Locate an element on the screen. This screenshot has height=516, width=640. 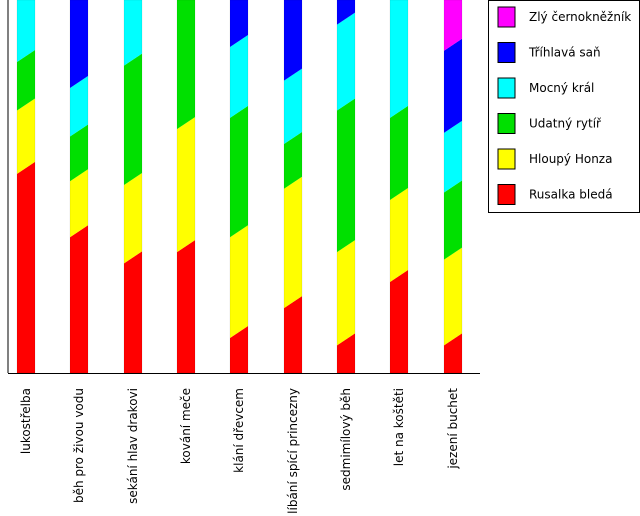
x-tick-label: líbání spící princezny is located at coordinates (293, 451).